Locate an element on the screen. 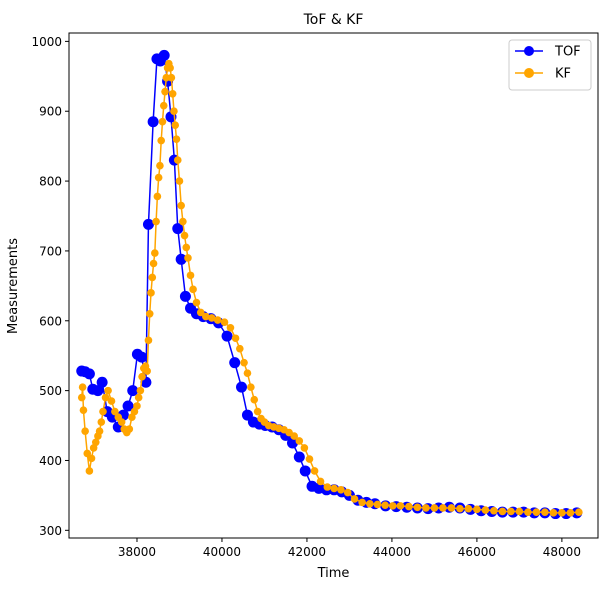 This screenshot has width=606, height=592. x-axis: 38000 40000 42000 44000 46000 48000 is located at coordinates (349, 548).